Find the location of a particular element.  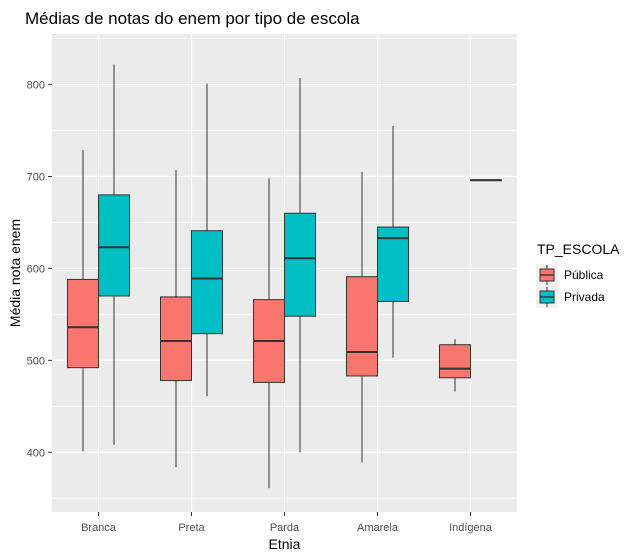

box-Pública-Parda is located at coordinates (269, 333).